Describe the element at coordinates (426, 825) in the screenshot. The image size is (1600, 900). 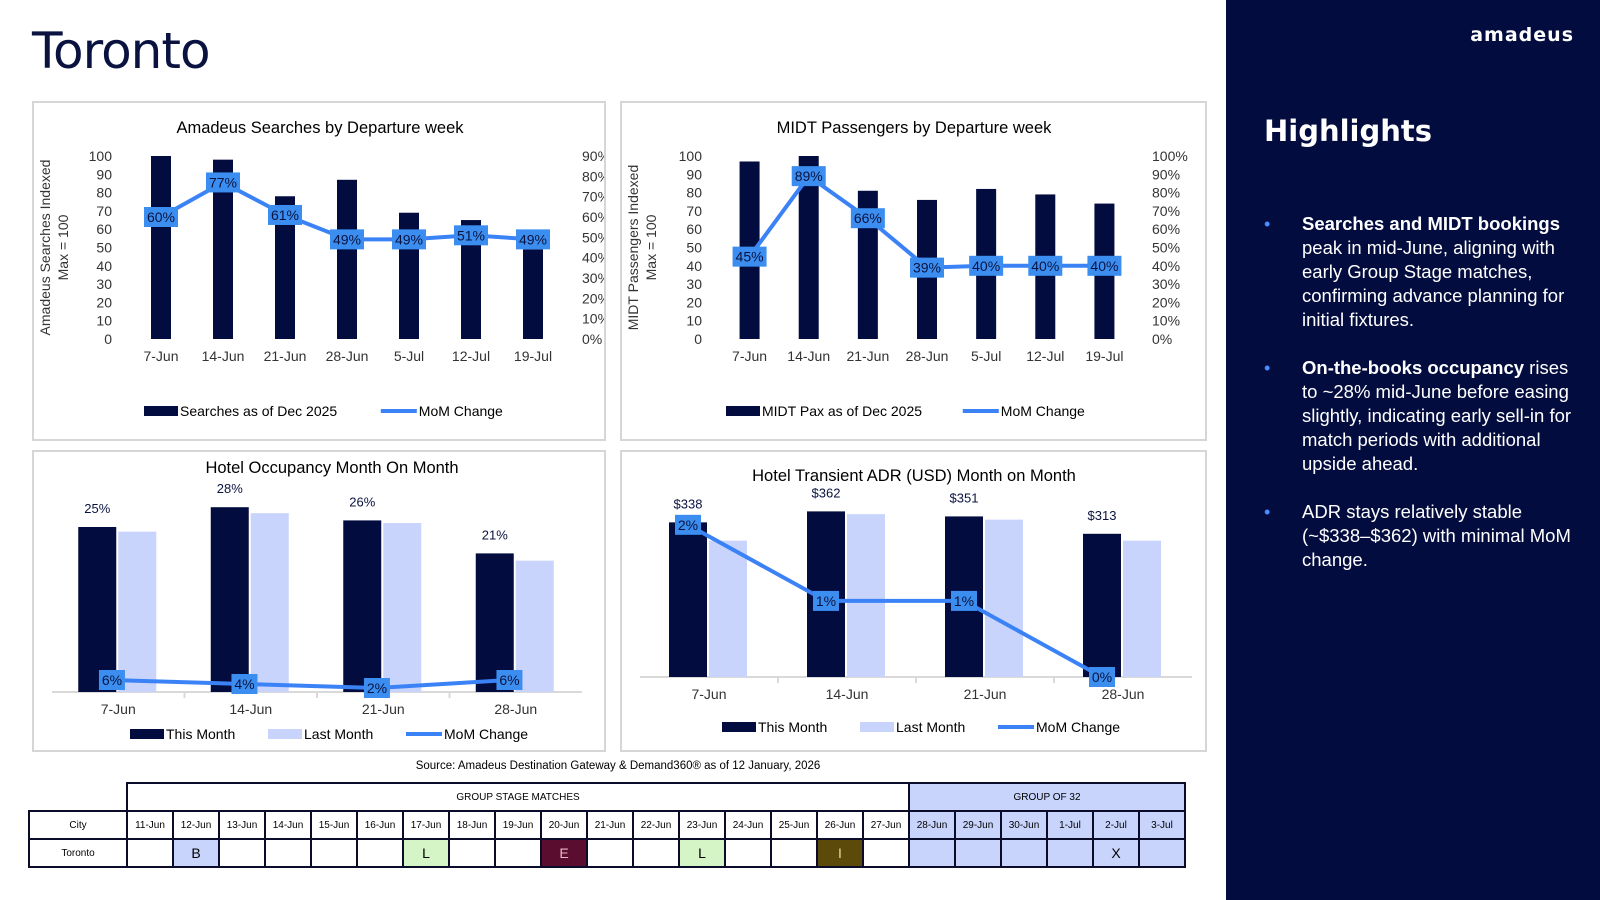
I see `schedule-date-cell: 17-Jun` at that location.